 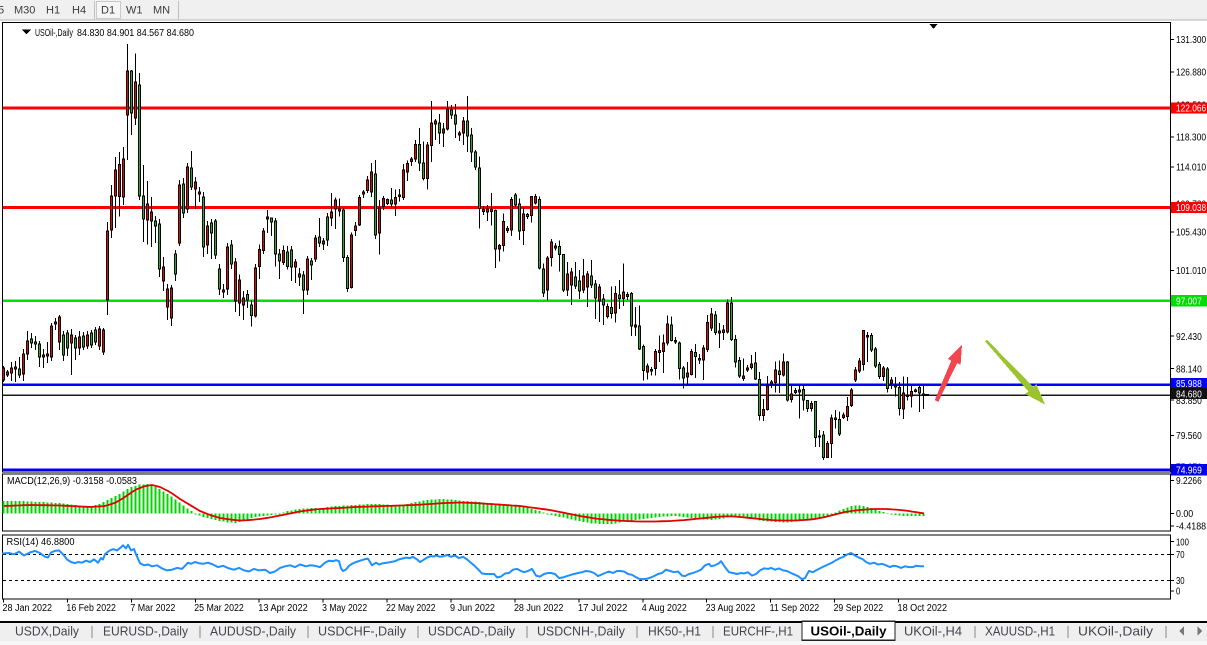 I want to click on svg-text: HK50-,H1, so click(x=674, y=632).